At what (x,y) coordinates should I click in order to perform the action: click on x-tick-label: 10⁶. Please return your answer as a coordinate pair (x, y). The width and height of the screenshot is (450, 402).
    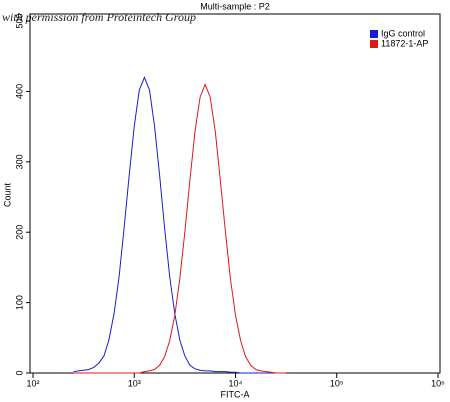
    Looking at the image, I should click on (438, 383).